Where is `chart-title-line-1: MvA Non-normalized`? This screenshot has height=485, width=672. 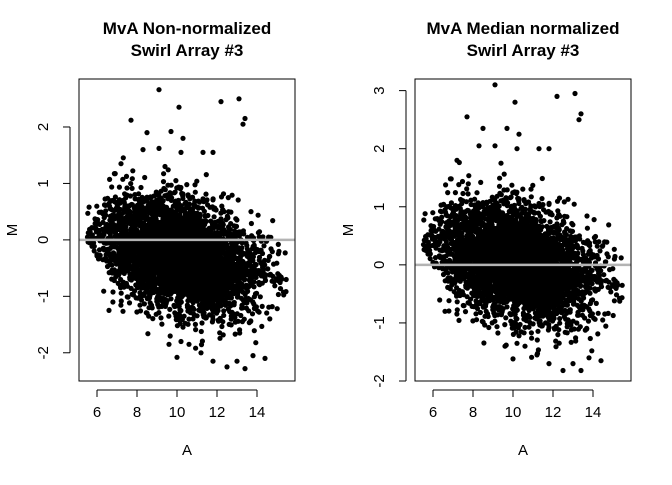
chart-title-line-1: MvA Non-normalized is located at coordinates (187, 28).